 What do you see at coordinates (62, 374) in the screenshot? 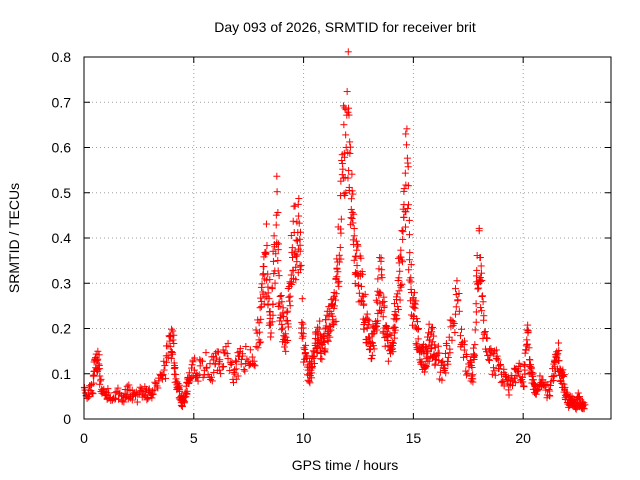
I see `y-tick-label: 0.1` at bounding box center [62, 374].